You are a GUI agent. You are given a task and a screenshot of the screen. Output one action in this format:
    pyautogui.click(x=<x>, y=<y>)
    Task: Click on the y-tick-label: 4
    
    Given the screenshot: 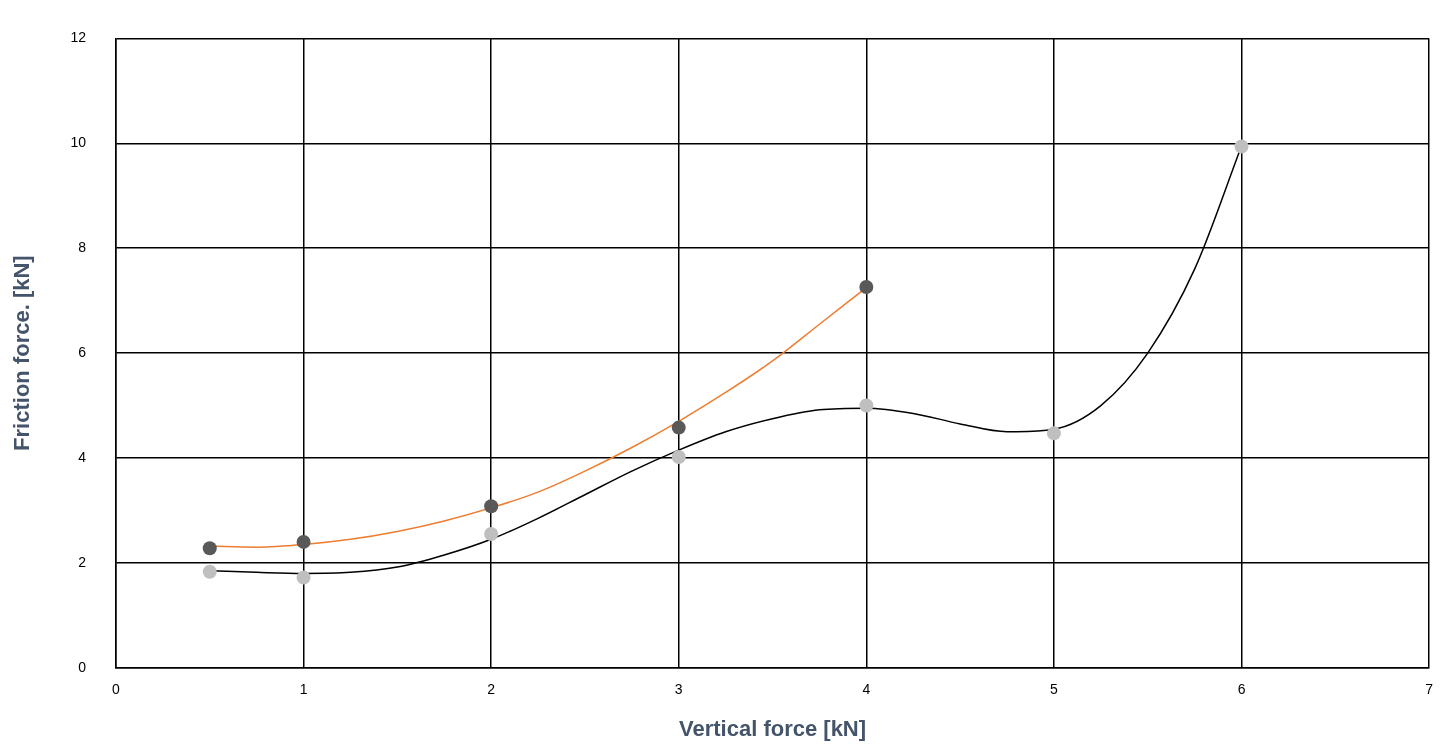 What is the action you would take?
    pyautogui.click(x=82, y=456)
    